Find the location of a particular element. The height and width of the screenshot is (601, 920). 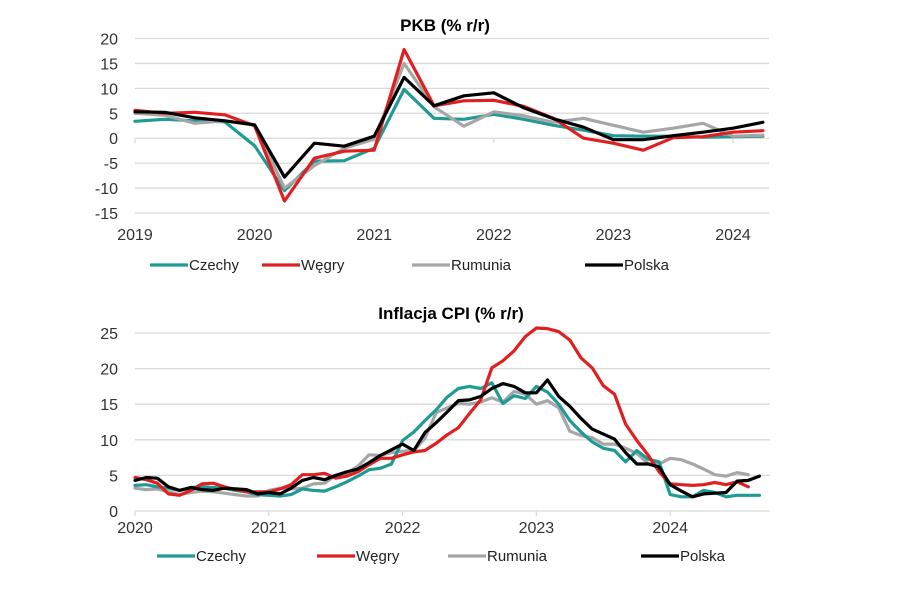

y-tick-label: -5 is located at coordinates (111, 164).